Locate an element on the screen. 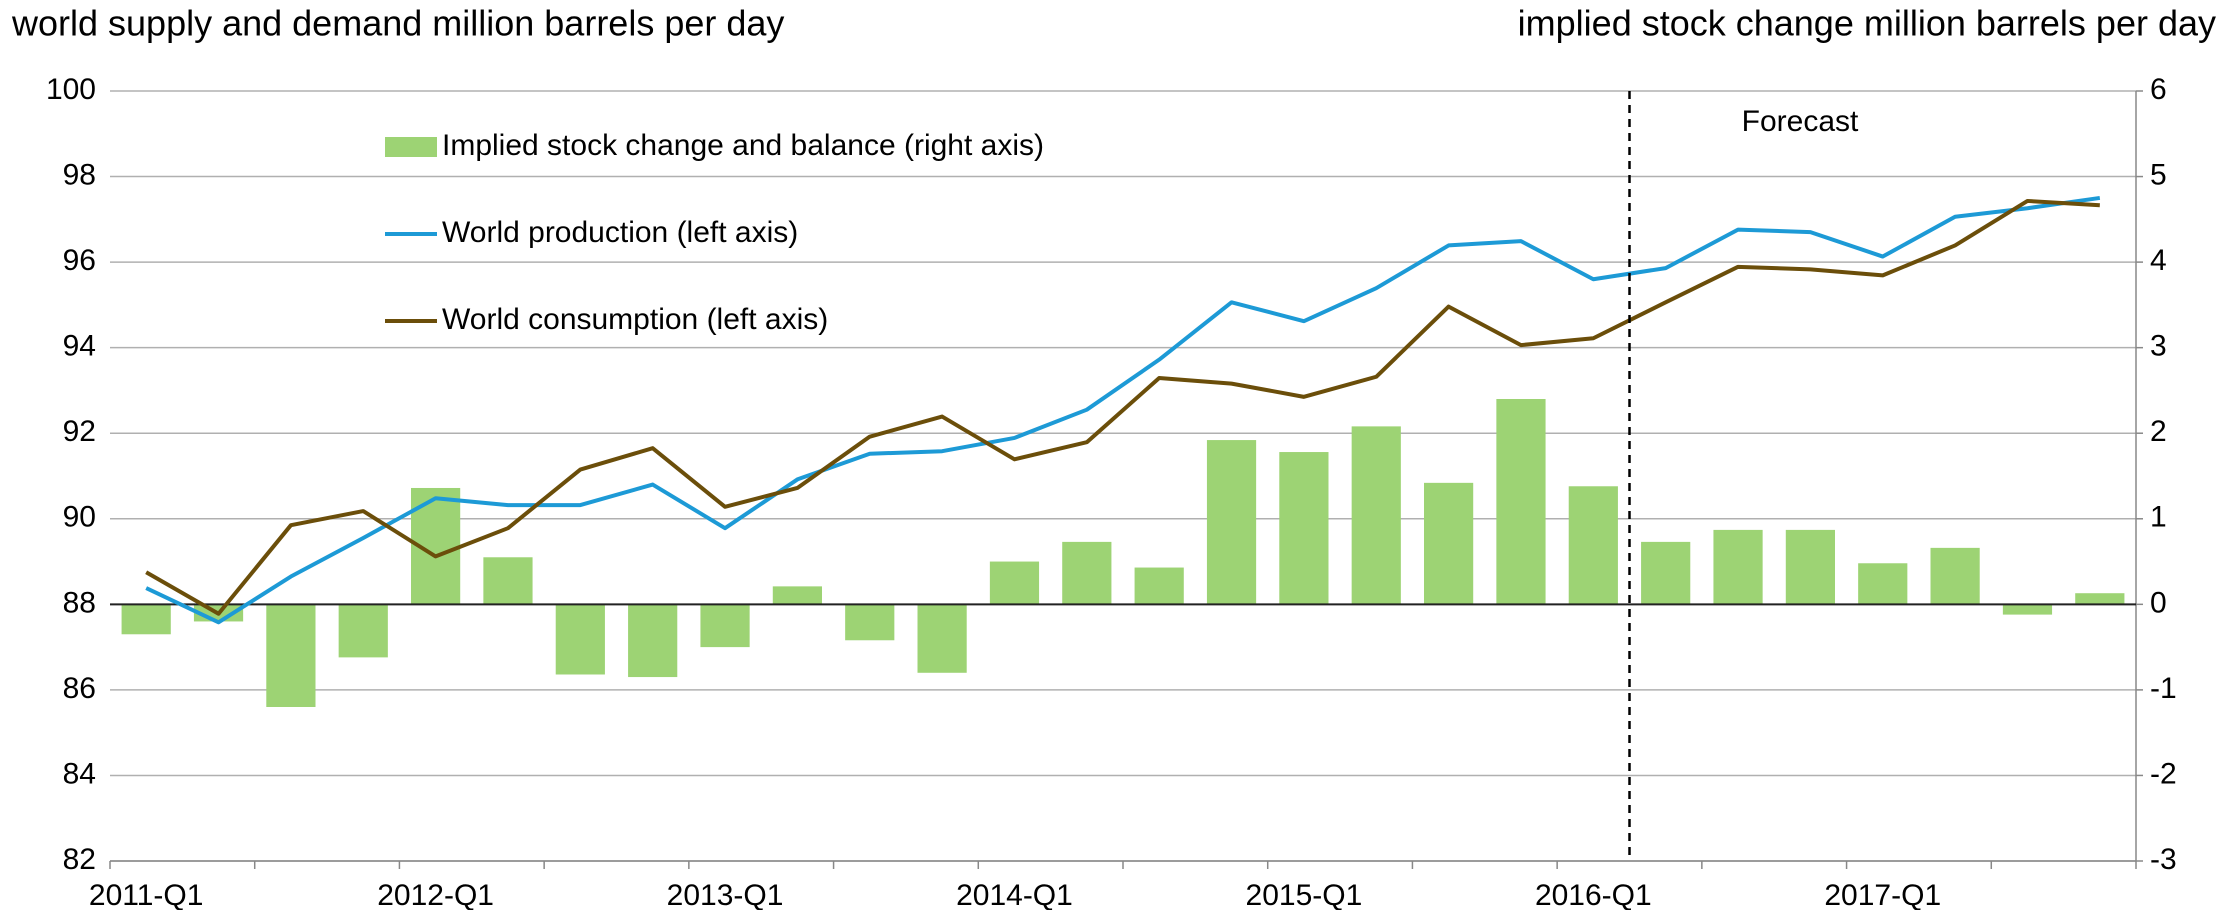  x-tick-label: 2017-Q1 is located at coordinates (1882, 894).